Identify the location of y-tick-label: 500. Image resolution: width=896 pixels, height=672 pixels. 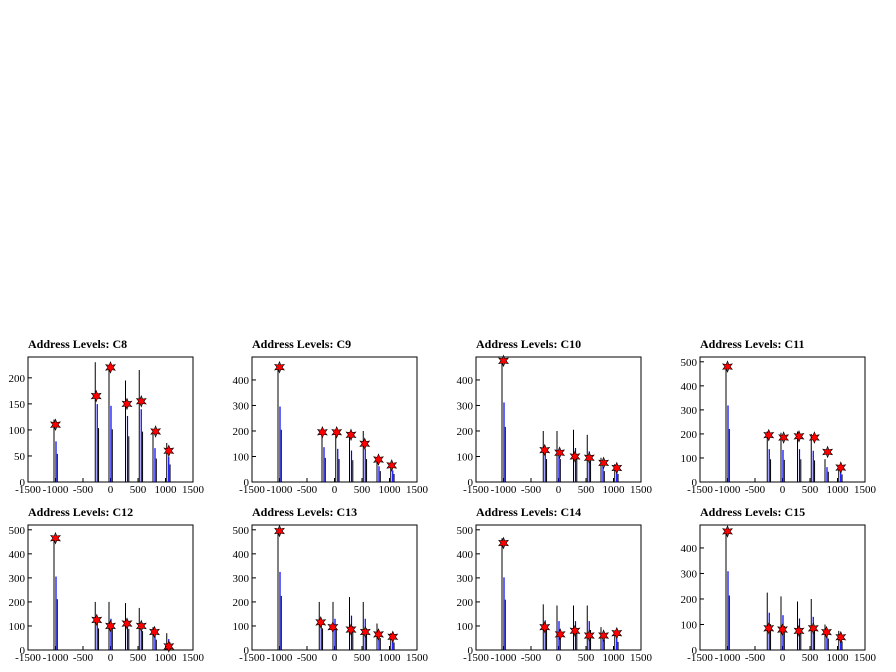
(17, 531).